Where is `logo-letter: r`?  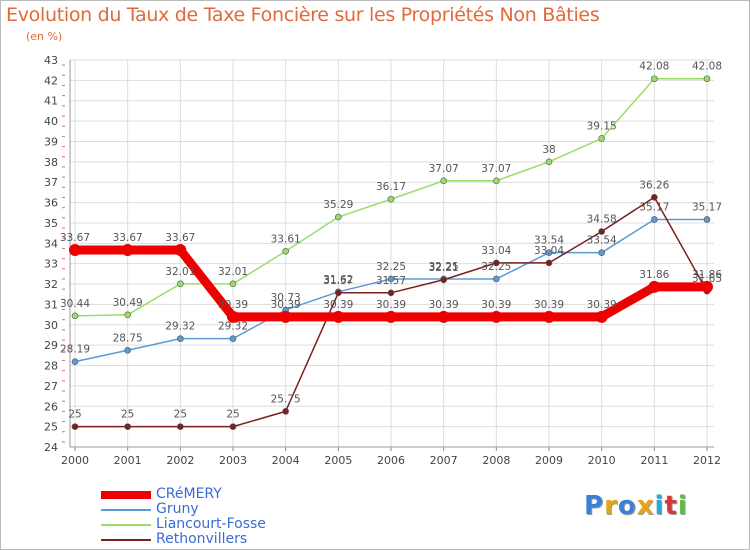
logo-letter: r is located at coordinates (611, 506).